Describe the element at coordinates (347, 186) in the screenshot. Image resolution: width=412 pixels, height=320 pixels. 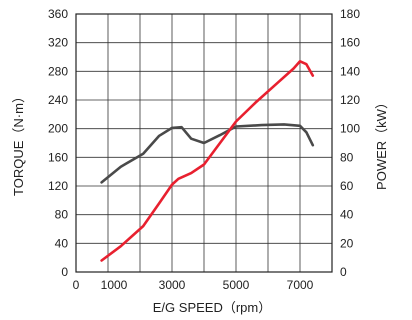
I see `y-right-tick-label: 60` at that location.